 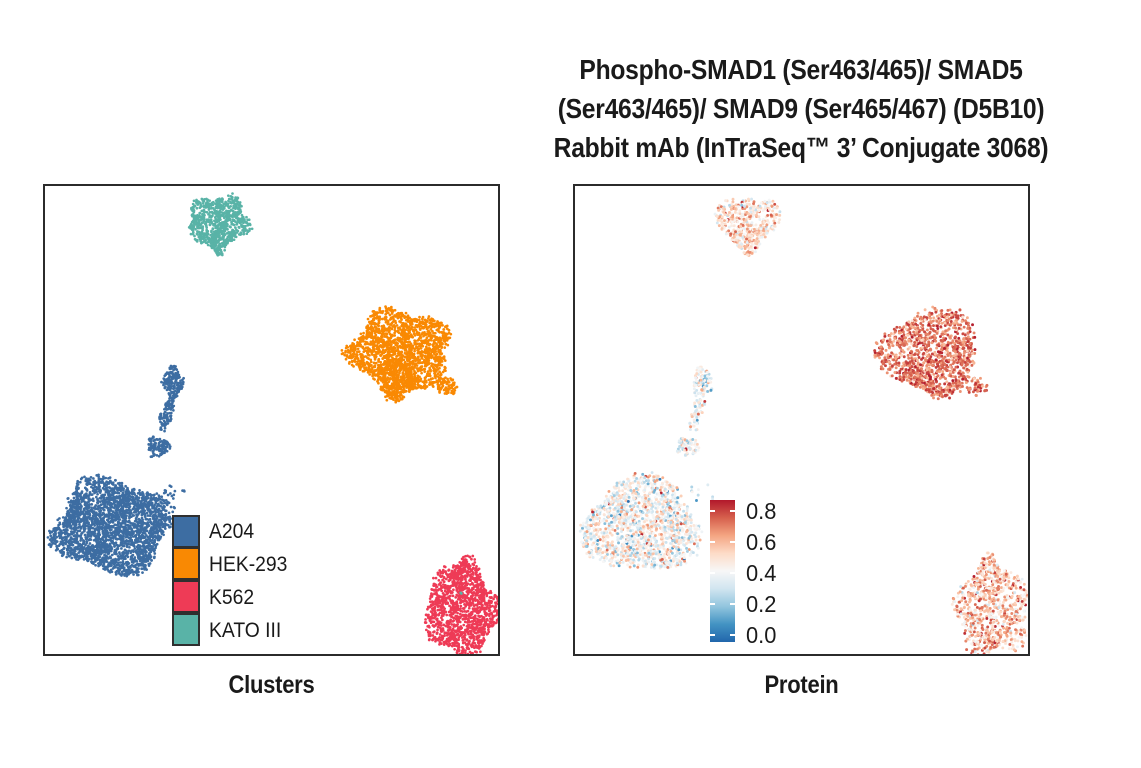 What do you see at coordinates (186, 629) in the screenshot?
I see `legend-swatch-katoiii` at bounding box center [186, 629].